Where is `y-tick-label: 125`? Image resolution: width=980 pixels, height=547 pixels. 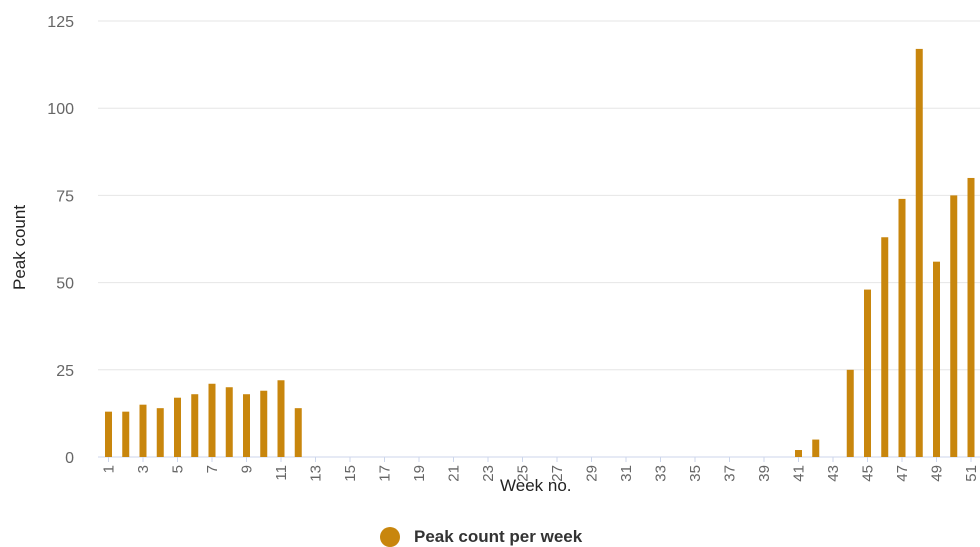 y-tick-label: 125 is located at coordinates (60, 22).